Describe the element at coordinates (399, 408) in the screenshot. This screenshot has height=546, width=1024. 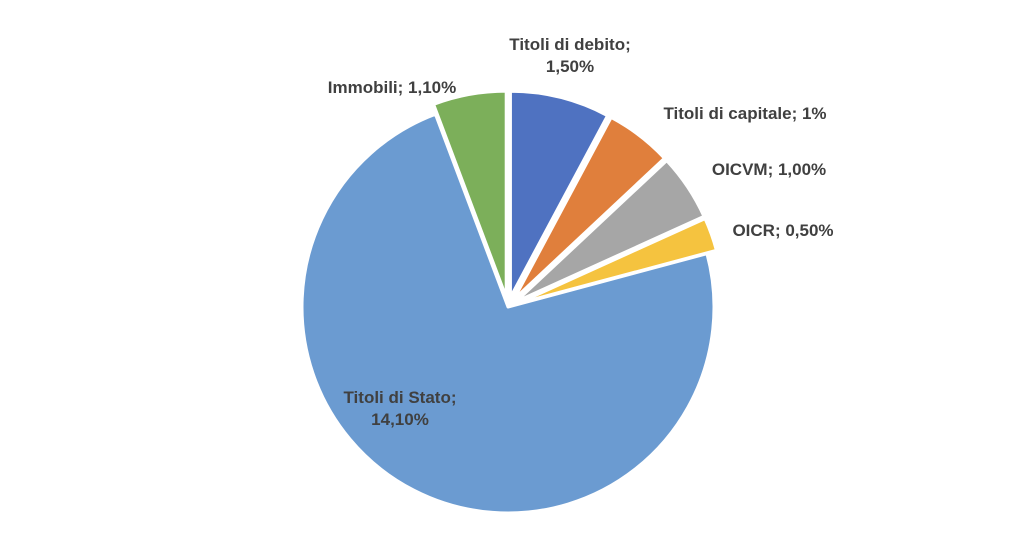
I see `data-label-titoli-di-stato: Titoli di Stato; 14,10%` at that location.